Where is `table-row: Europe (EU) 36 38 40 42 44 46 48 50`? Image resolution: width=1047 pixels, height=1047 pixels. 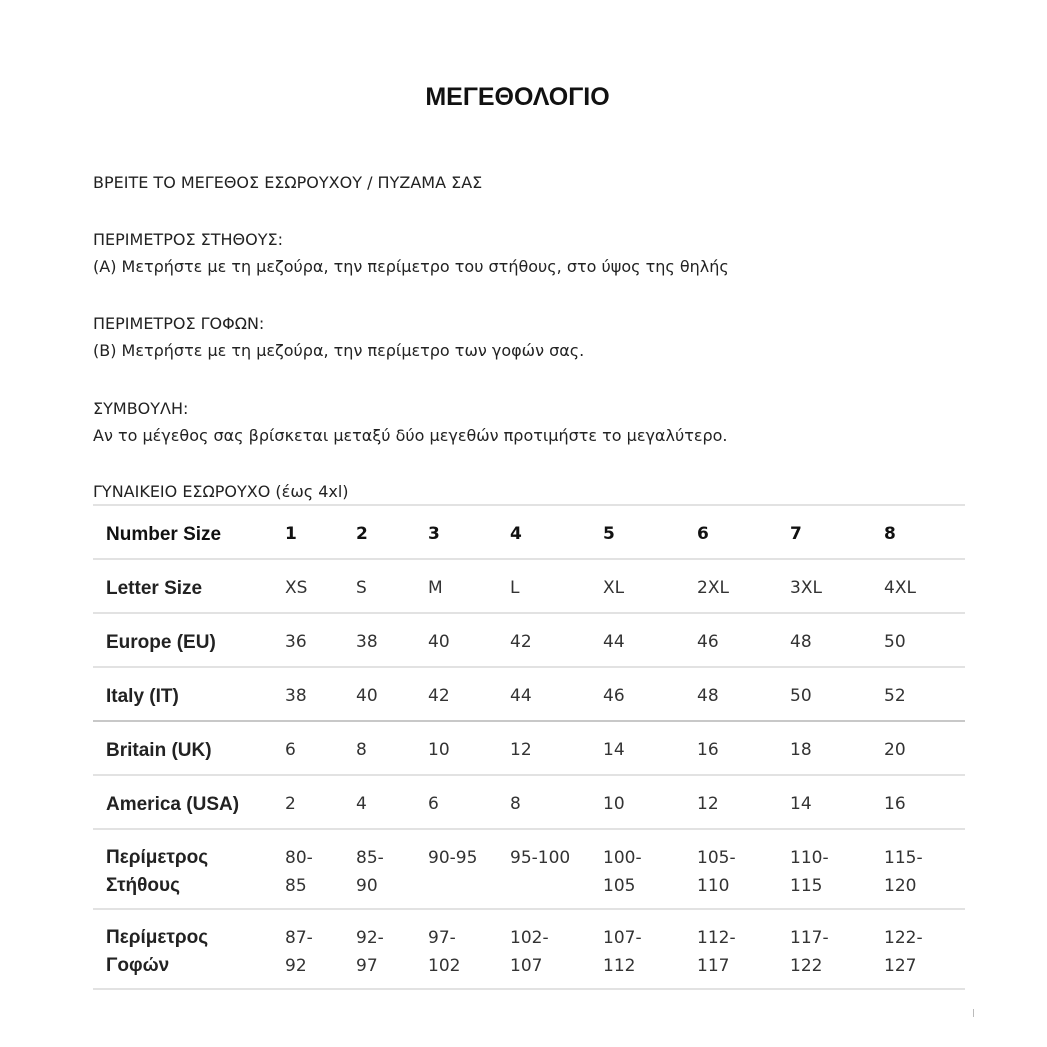
table-row: Europe (EU) 36 38 40 42 44 46 48 50 is located at coordinates (529, 639).